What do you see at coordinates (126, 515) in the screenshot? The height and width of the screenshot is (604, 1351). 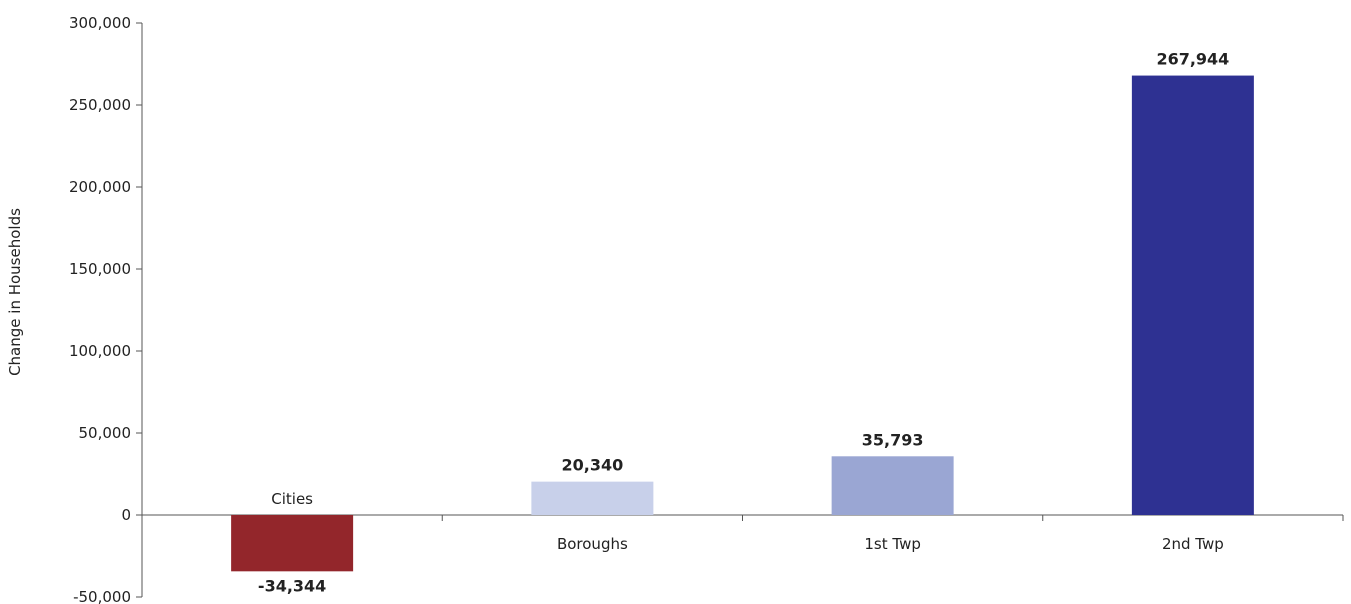 I see `y-tick-label: 0` at bounding box center [126, 515].